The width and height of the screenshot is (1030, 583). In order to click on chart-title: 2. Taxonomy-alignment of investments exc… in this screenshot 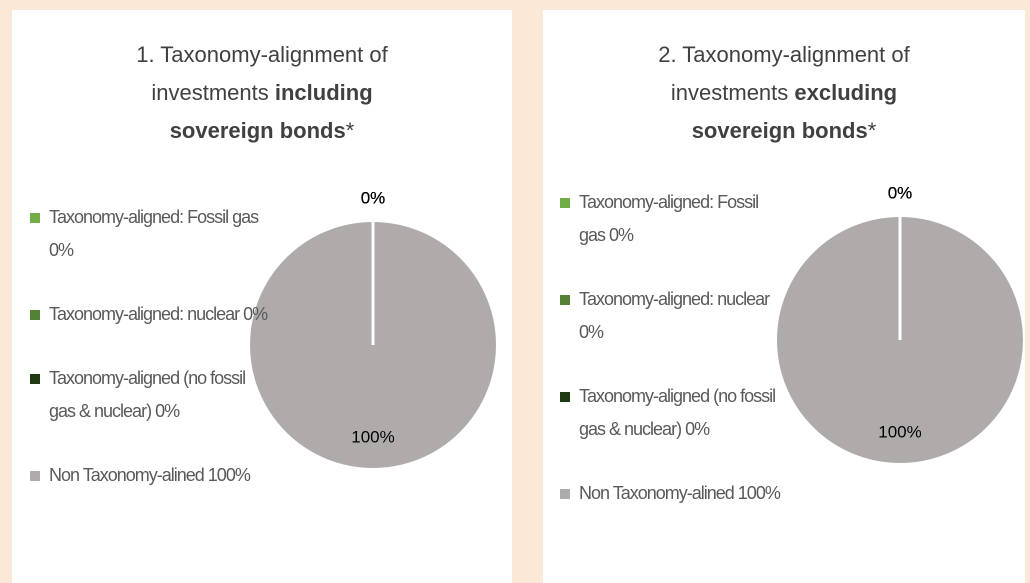, I will do `click(784, 93)`.